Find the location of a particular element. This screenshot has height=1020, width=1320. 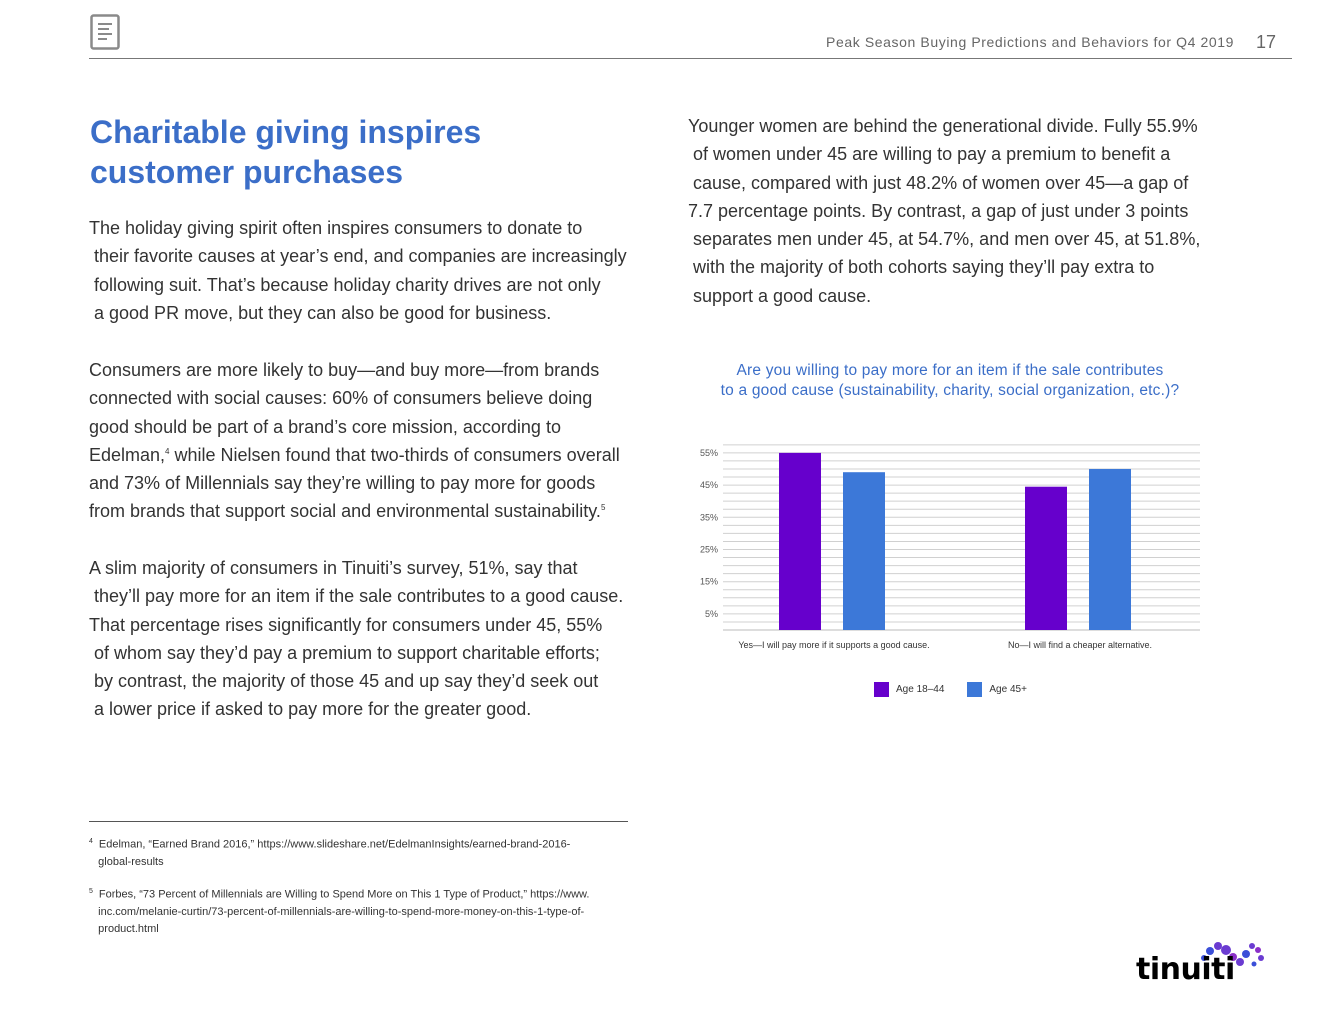

document-icon is located at coordinates (105, 32).